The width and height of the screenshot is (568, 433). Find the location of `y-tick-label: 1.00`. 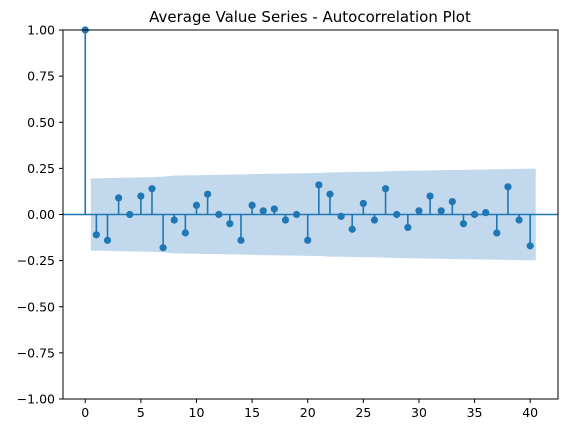

y-tick-label: 1.00 is located at coordinates (41, 30).